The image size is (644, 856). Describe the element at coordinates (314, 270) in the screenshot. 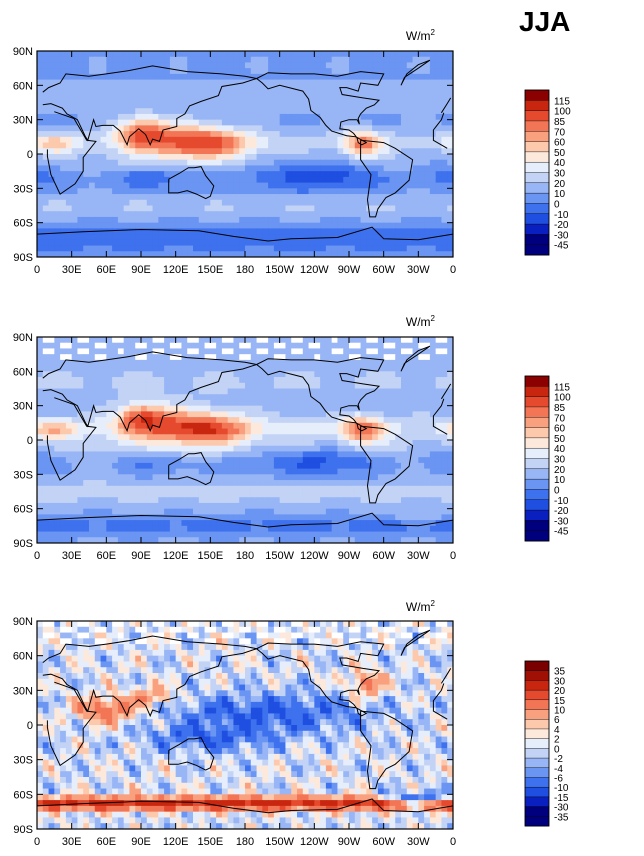

I see `lon-tick-label: 120W` at that location.